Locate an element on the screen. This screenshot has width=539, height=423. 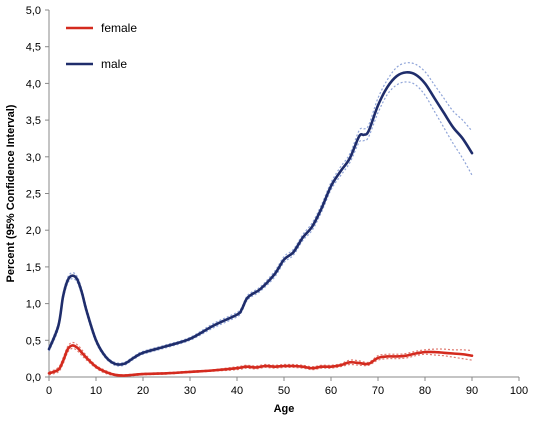
y-tick-label: 4,0 is located at coordinates (33, 84).